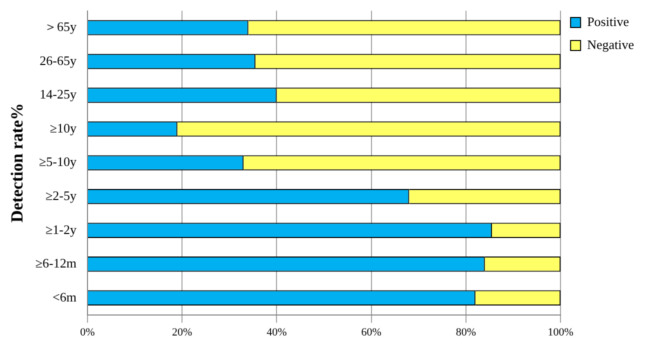 This screenshot has width=648, height=346. I want to click on y-tick-label: 14-25y, so click(58, 94).